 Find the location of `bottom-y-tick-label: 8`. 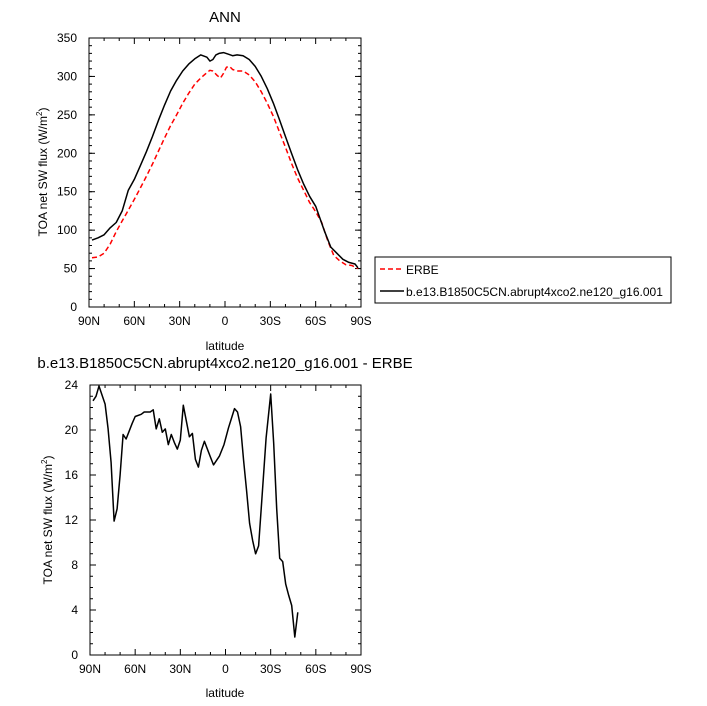

bottom-y-tick-label: 8 is located at coordinates (74, 565).